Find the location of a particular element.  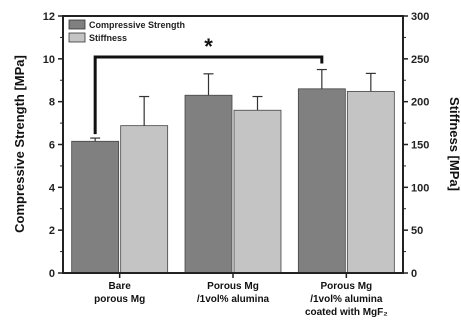

y-tick-label: 12 is located at coordinates (49, 17).